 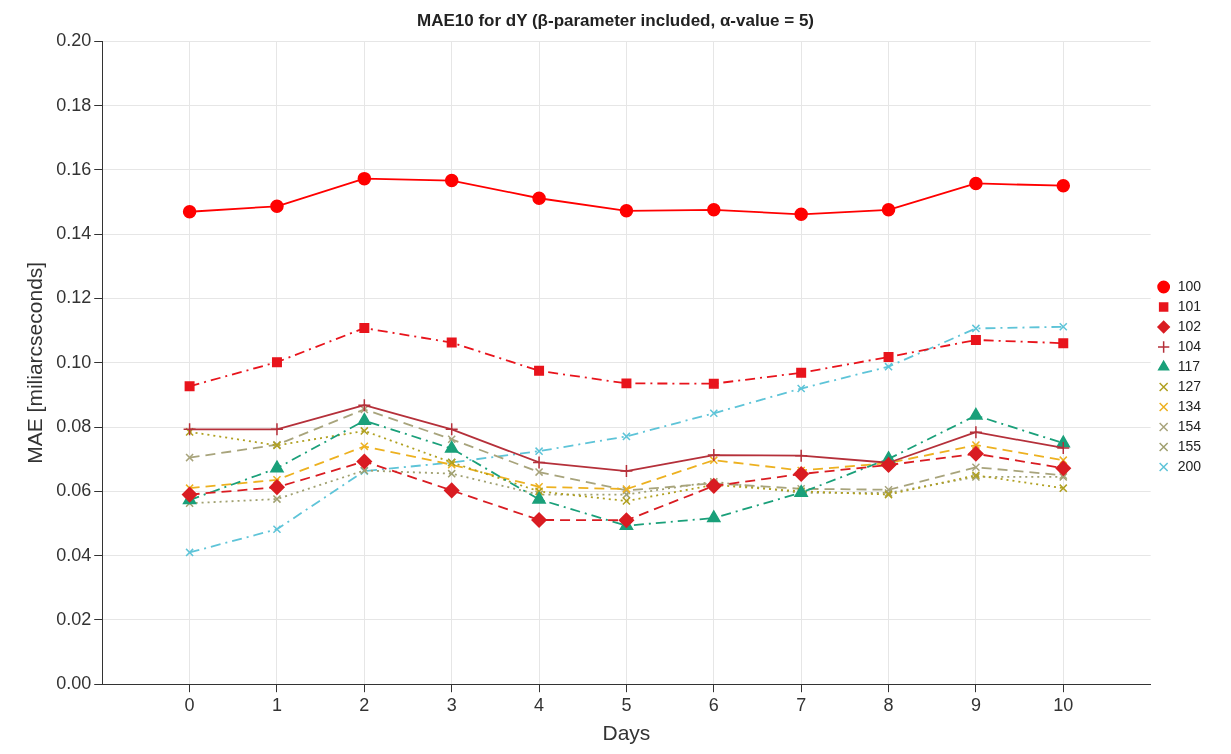 What do you see at coordinates (74, 297) in the screenshot?
I see `y-tick-label: 0.12` at bounding box center [74, 297].